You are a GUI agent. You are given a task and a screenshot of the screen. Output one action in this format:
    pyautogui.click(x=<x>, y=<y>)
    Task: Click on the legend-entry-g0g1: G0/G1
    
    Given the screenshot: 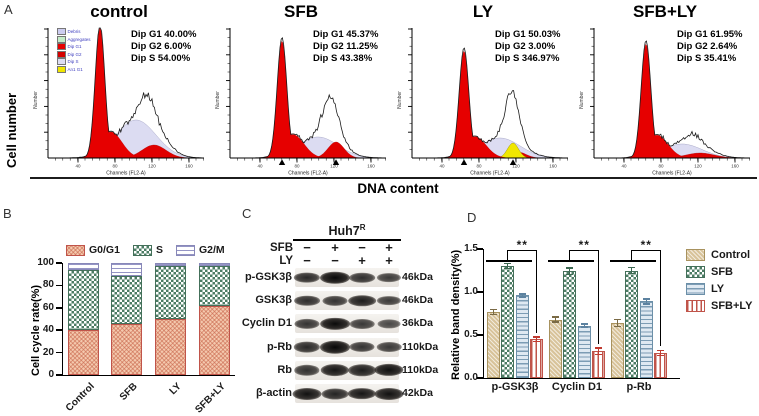 What is the action you would take?
    pyautogui.click(x=93, y=250)
    